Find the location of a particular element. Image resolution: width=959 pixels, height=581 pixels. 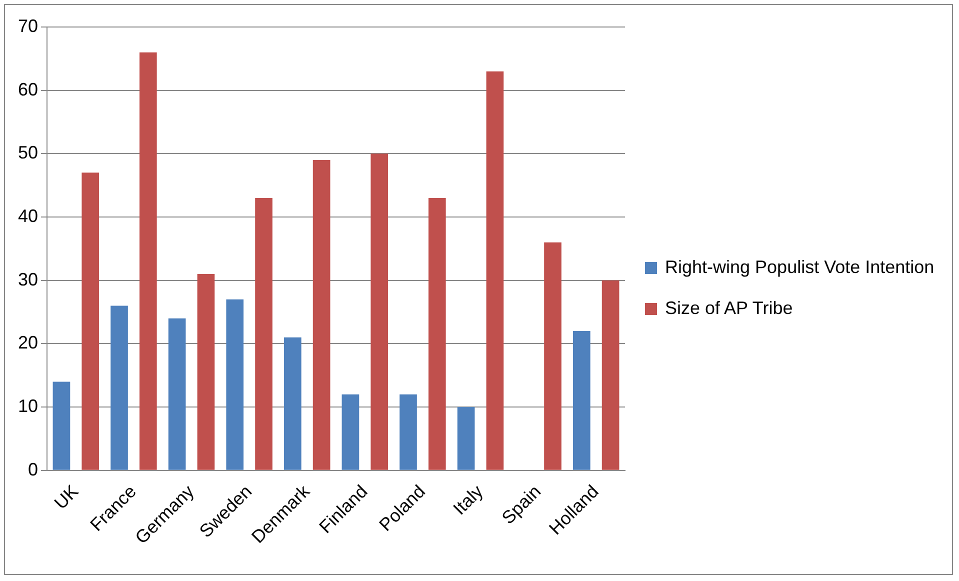

y-tick-label: 40 is located at coordinates (28, 216).